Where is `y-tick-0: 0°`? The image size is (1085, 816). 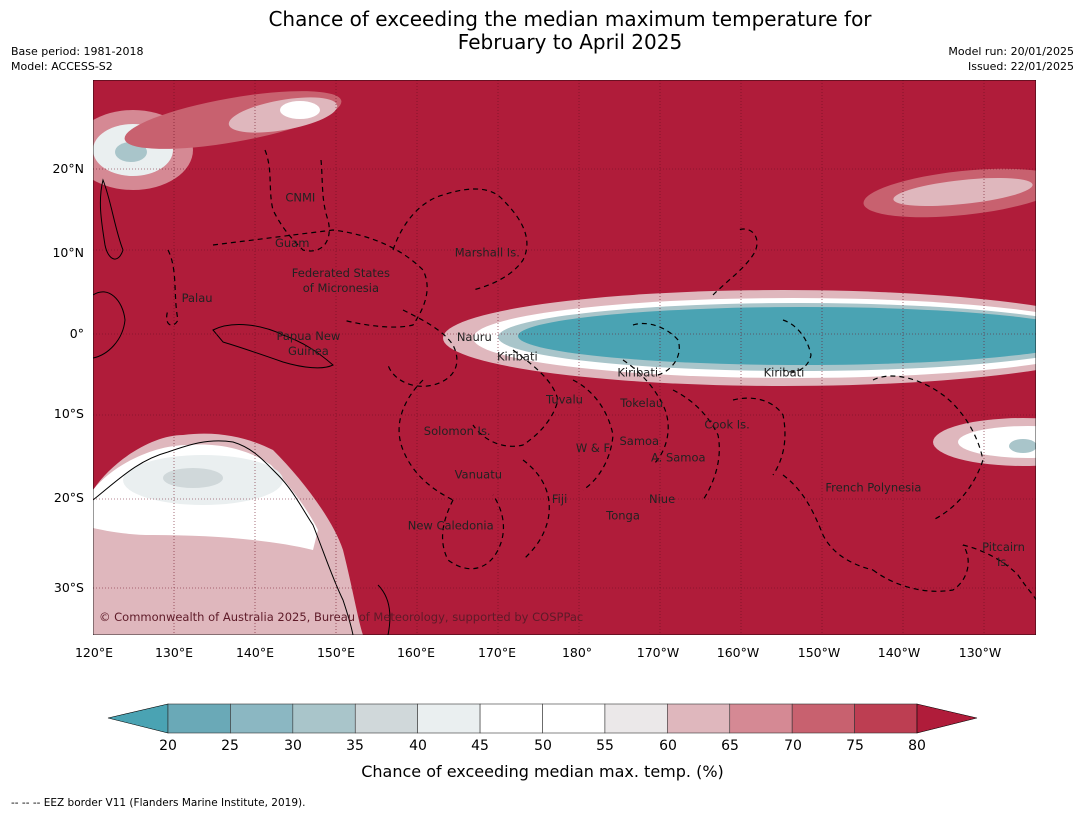 y-tick-0: 0° is located at coordinates (76, 333).